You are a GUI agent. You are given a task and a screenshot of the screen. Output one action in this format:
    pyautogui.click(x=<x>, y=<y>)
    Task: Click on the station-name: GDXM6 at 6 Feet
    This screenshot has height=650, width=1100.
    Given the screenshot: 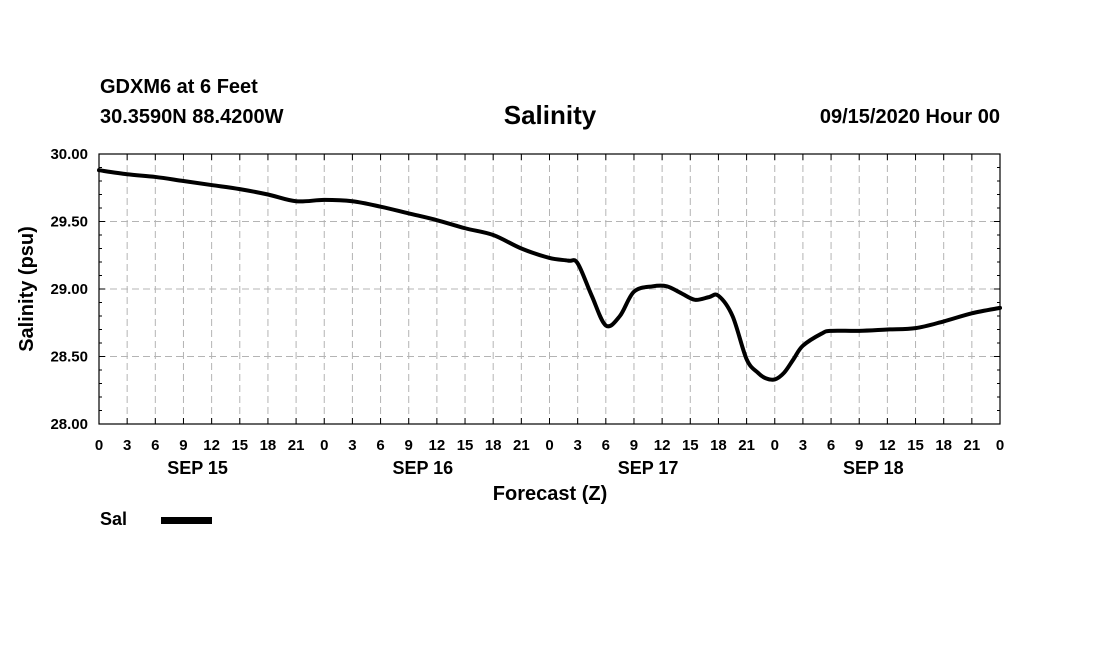 What is the action you would take?
    pyautogui.click(x=179, y=87)
    